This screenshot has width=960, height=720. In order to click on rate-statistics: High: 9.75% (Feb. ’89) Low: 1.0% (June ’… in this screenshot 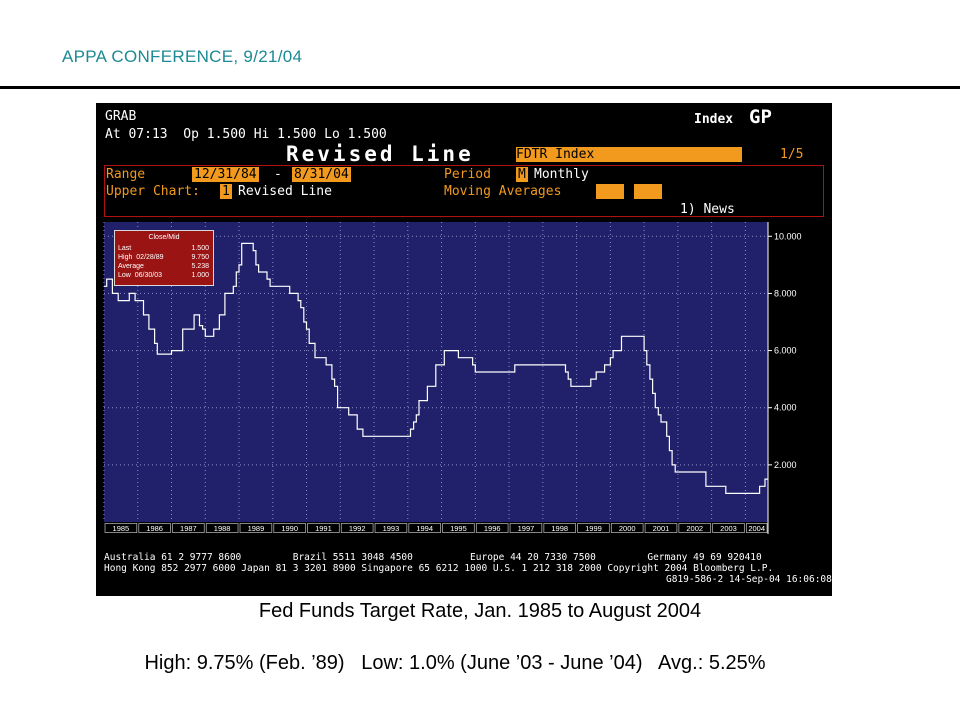, I will do `click(455, 663)`.